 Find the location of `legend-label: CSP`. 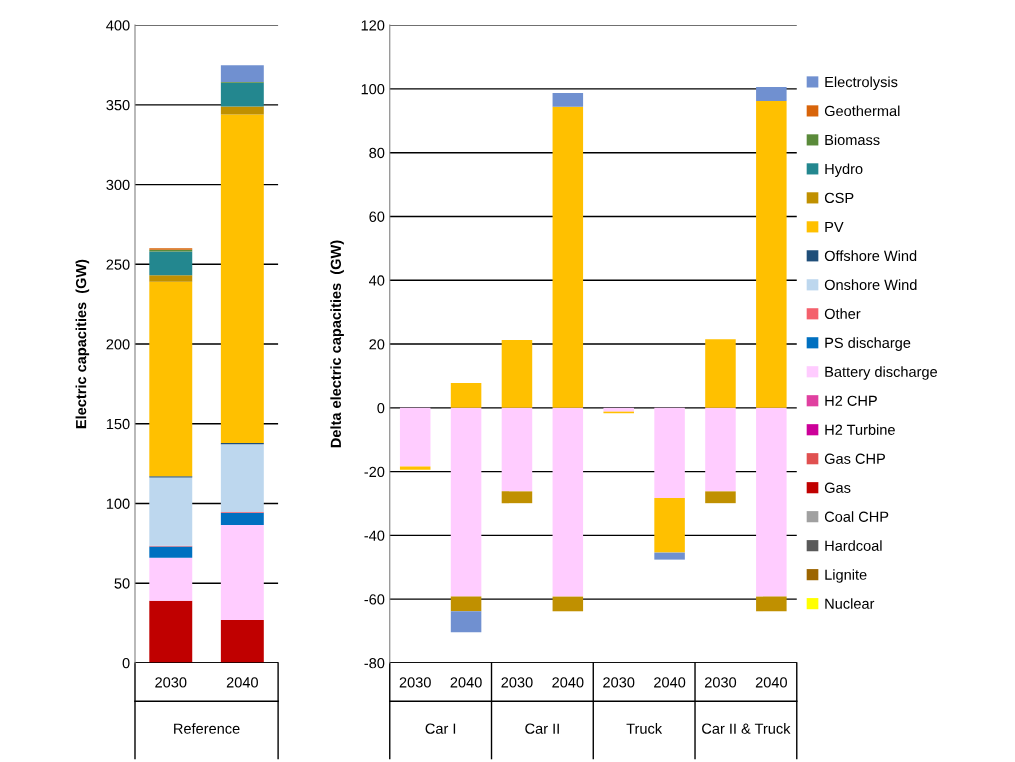

legend-label: CSP is located at coordinates (839, 198).